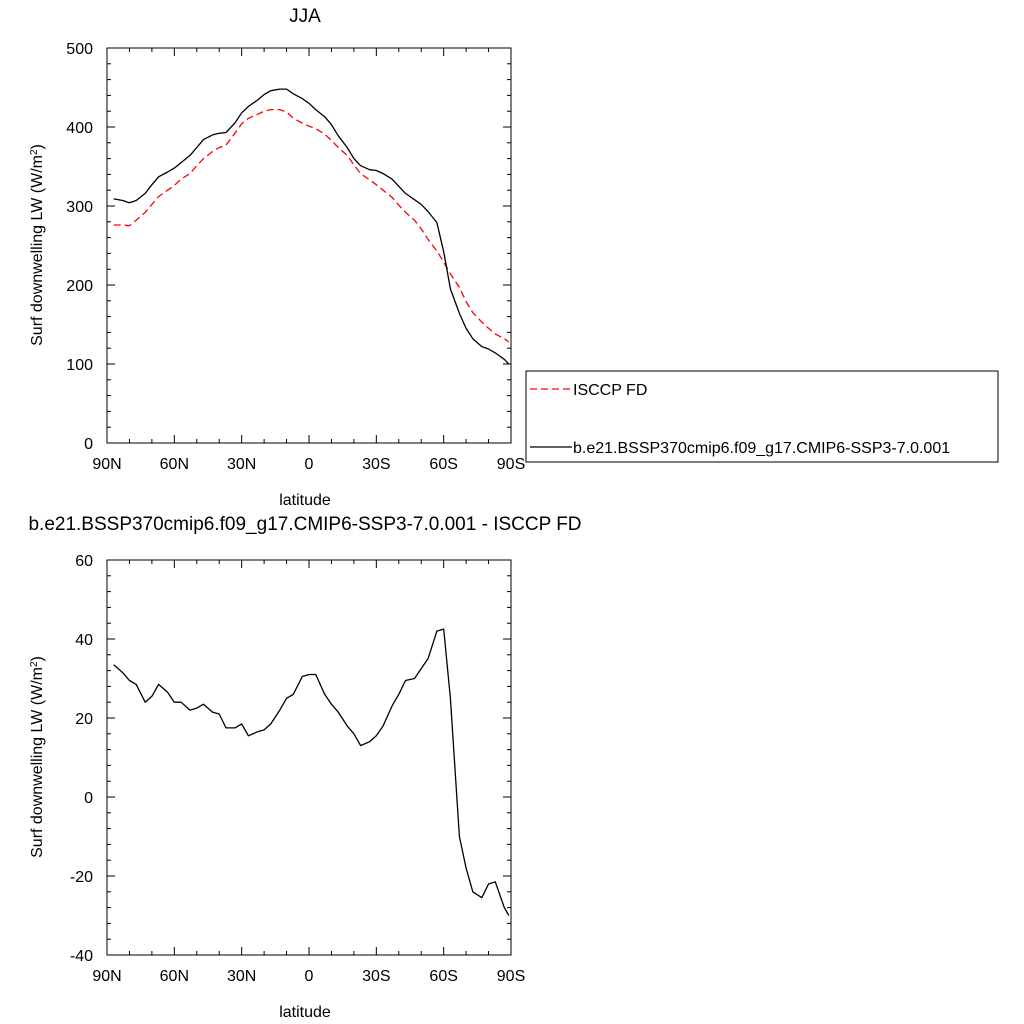  I want to click on y-tick-label: 500, so click(79, 49).